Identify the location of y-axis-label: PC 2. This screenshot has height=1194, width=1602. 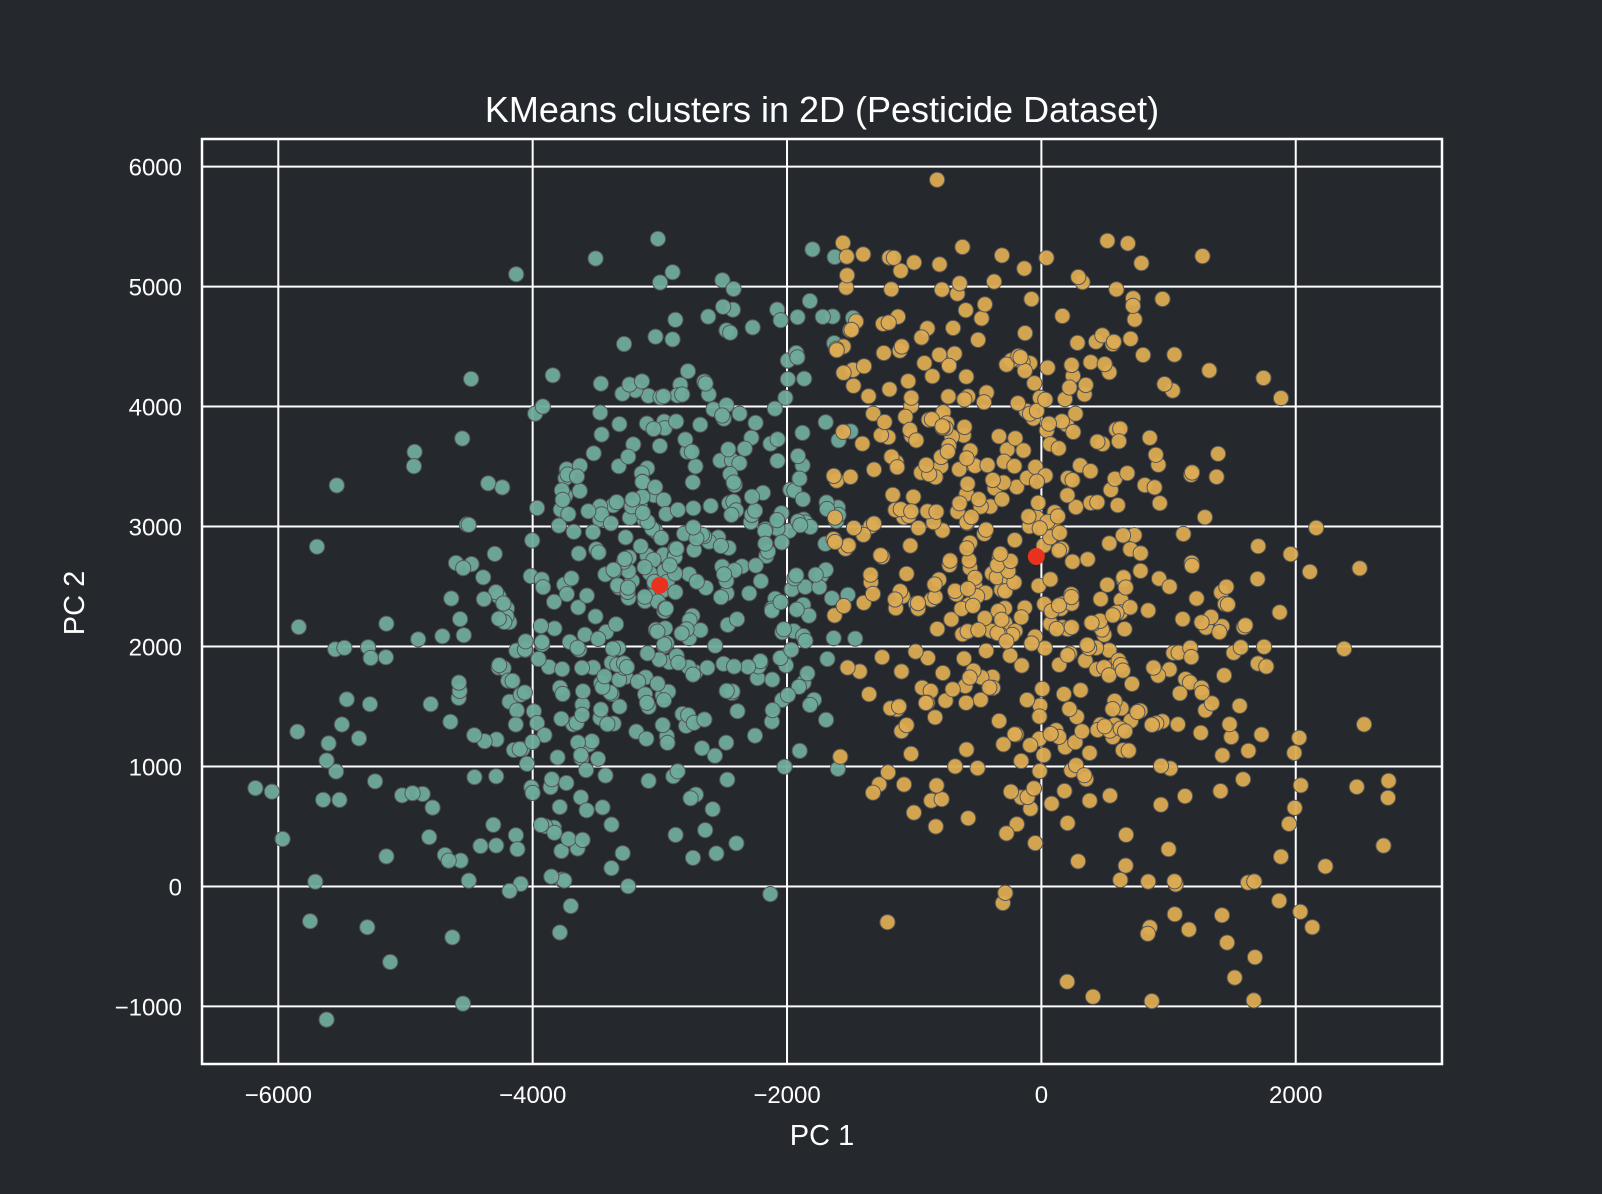
(75, 603).